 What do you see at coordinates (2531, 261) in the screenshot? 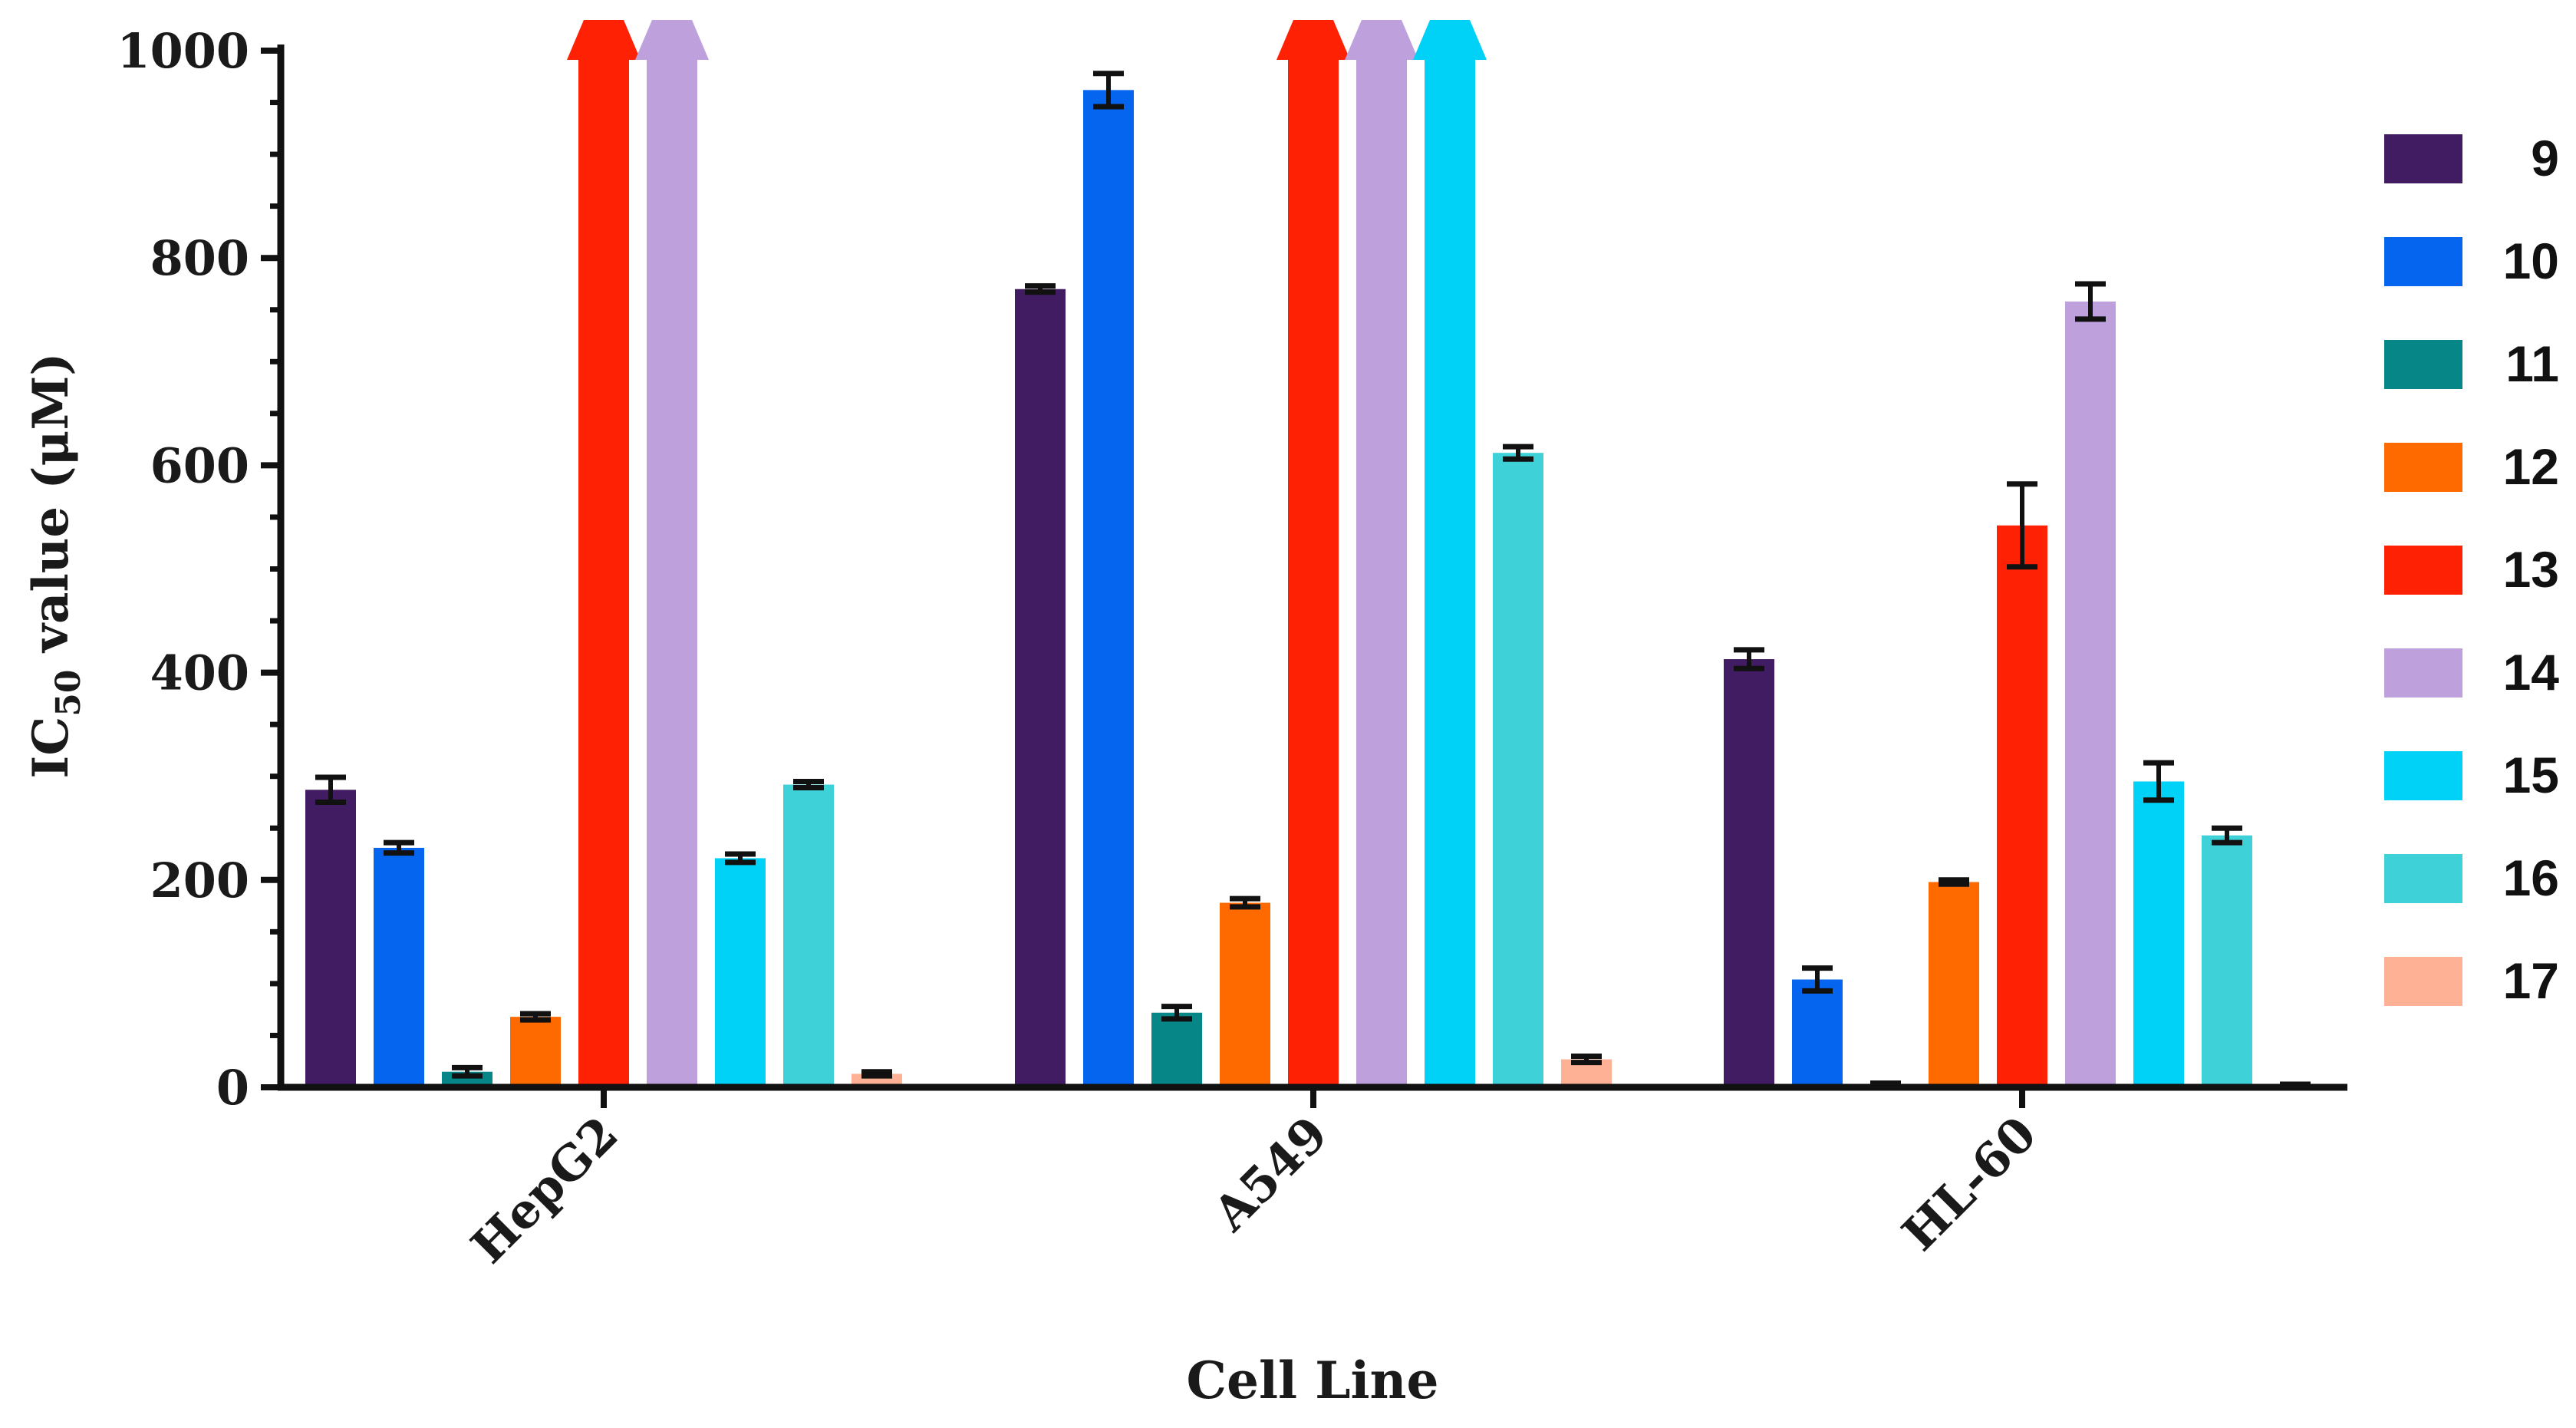
I see `legend-label: 10` at bounding box center [2531, 261].